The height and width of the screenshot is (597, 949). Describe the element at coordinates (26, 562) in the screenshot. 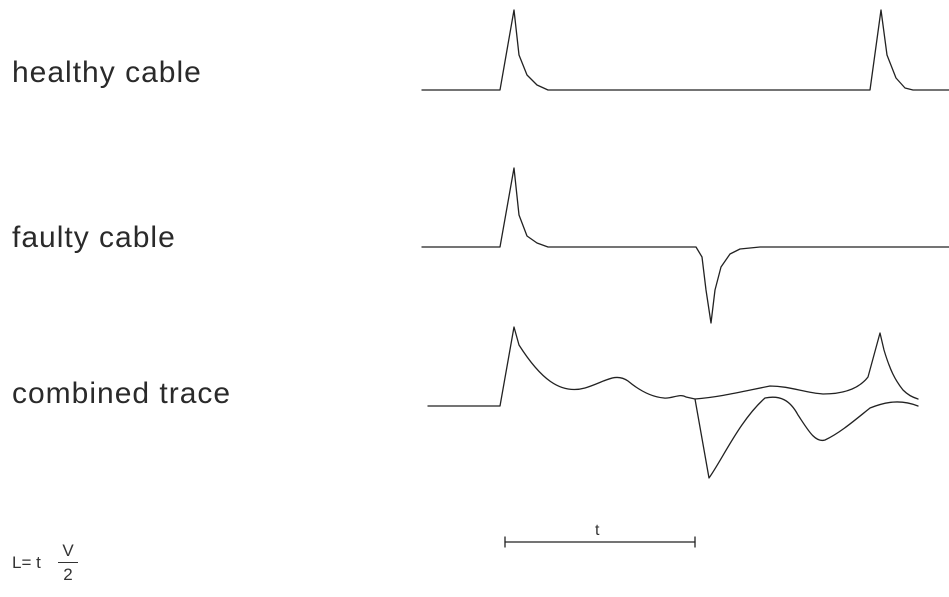

I see `formula-lhs: L= t` at that location.